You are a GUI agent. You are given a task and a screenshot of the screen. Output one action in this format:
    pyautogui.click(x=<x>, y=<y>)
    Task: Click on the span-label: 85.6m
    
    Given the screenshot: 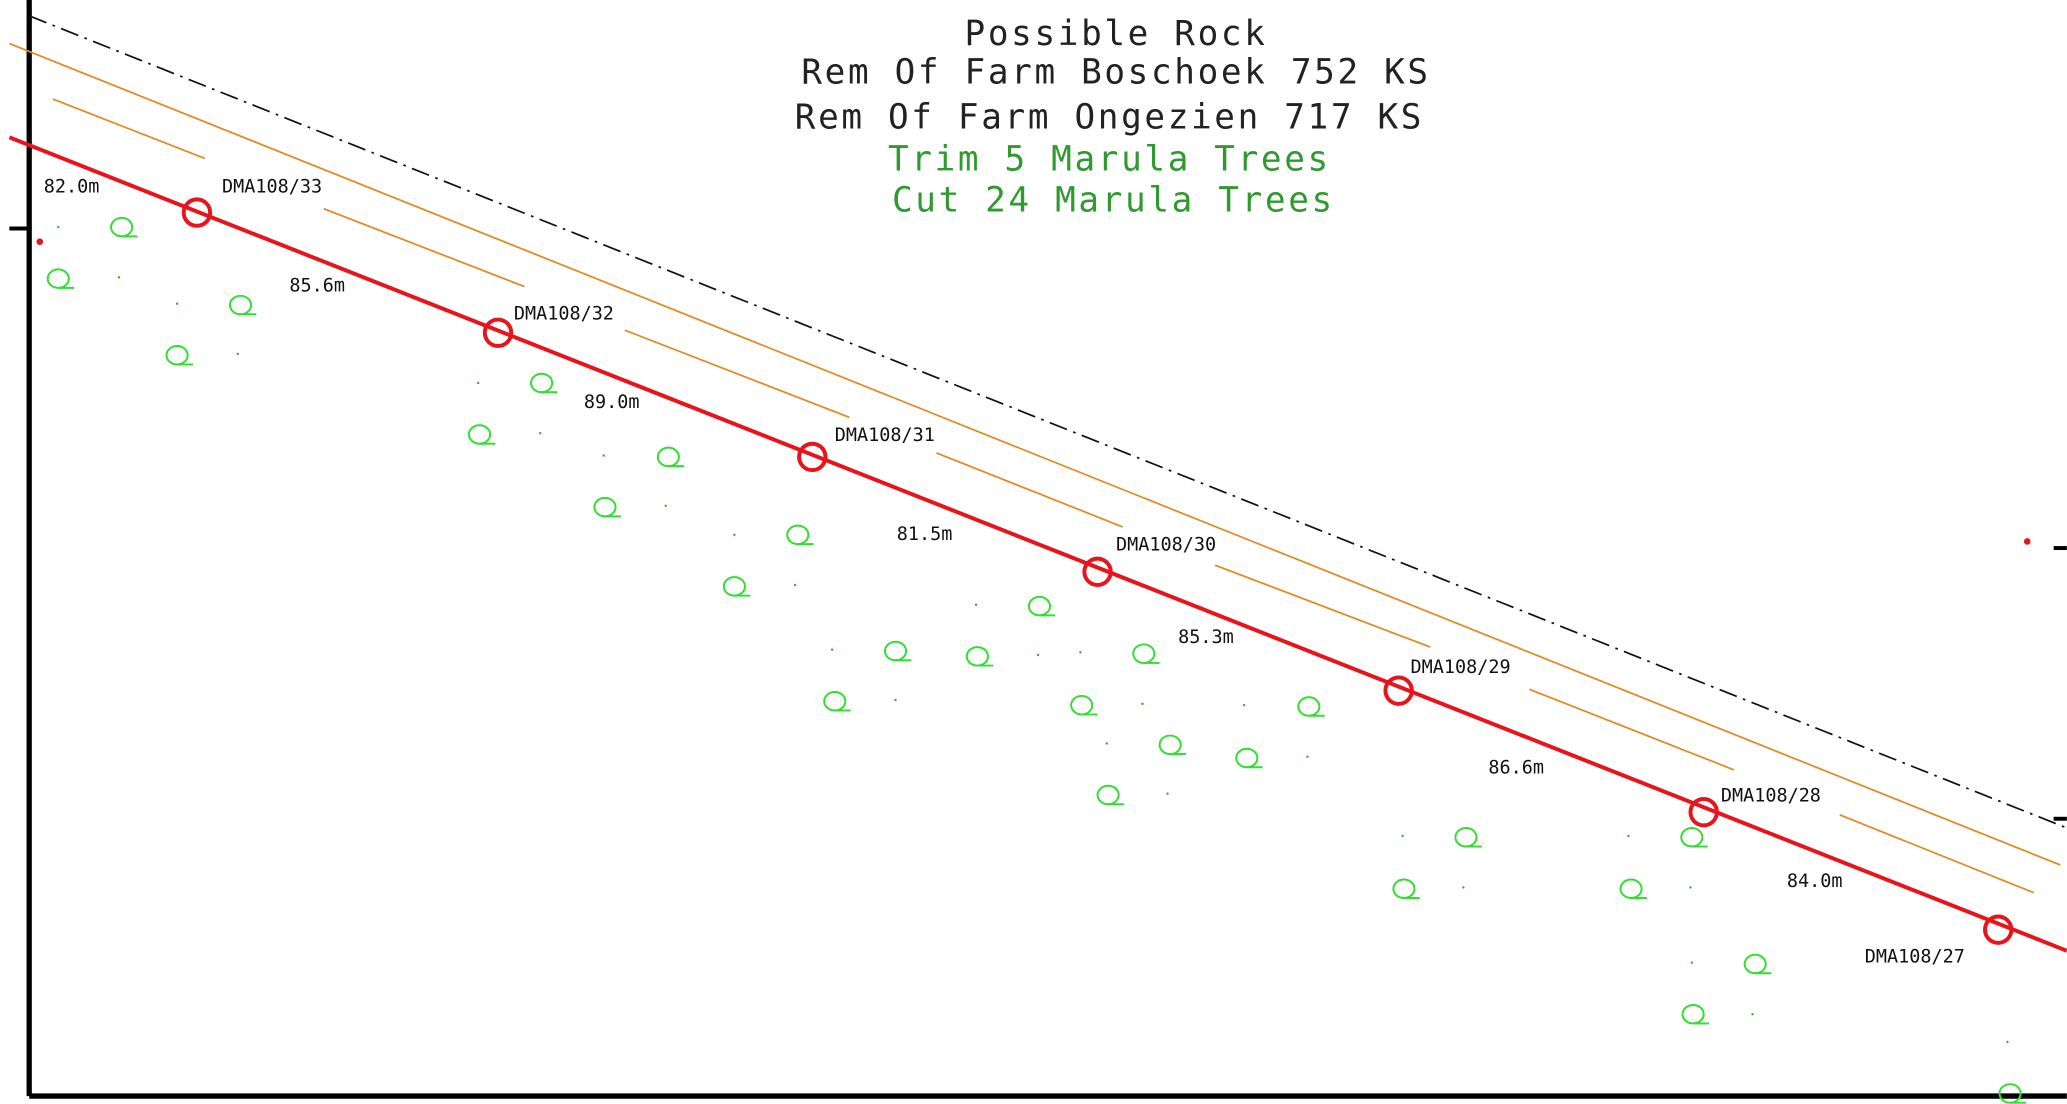 What is the action you would take?
    pyautogui.click(x=317, y=286)
    